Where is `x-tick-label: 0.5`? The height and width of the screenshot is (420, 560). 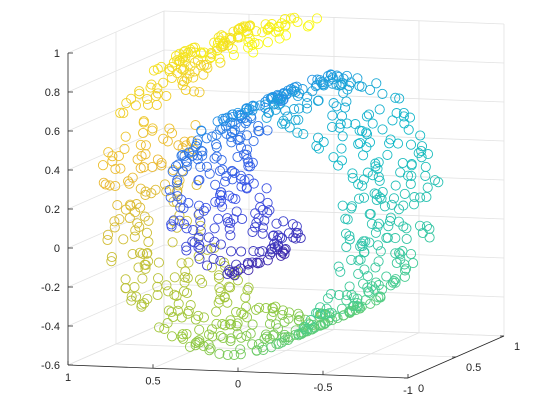 x-tick-label: 0.5 is located at coordinates (152, 381).